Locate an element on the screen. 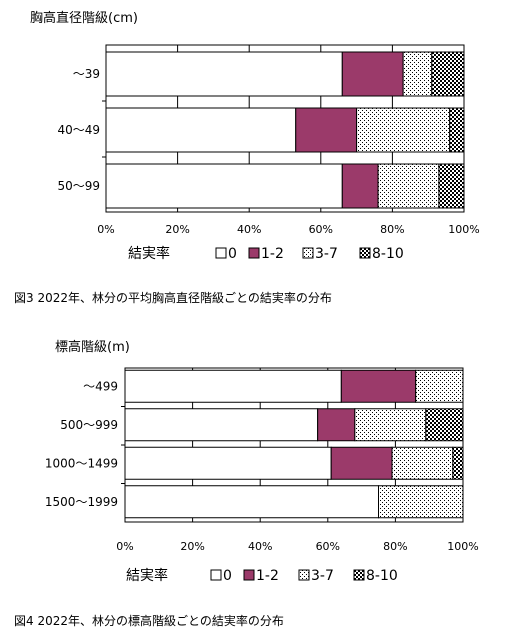 Image resolution: width=505 pixels, height=637 pixels. chart-1-category-label: 1500～1999 is located at coordinates (81, 502).